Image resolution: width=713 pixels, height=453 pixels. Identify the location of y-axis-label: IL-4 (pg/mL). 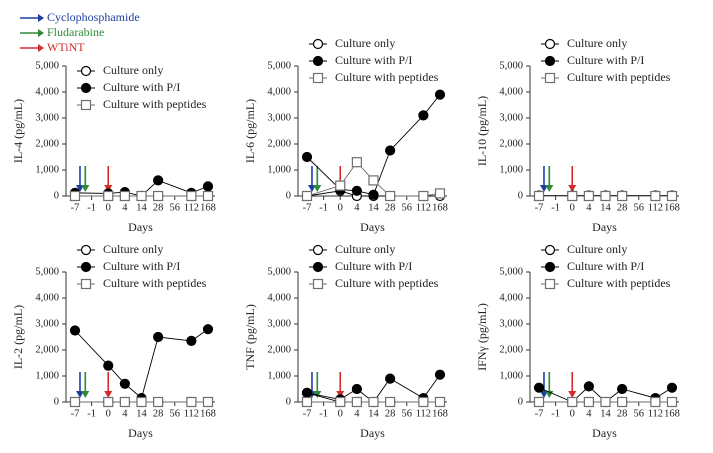
(18, 131).